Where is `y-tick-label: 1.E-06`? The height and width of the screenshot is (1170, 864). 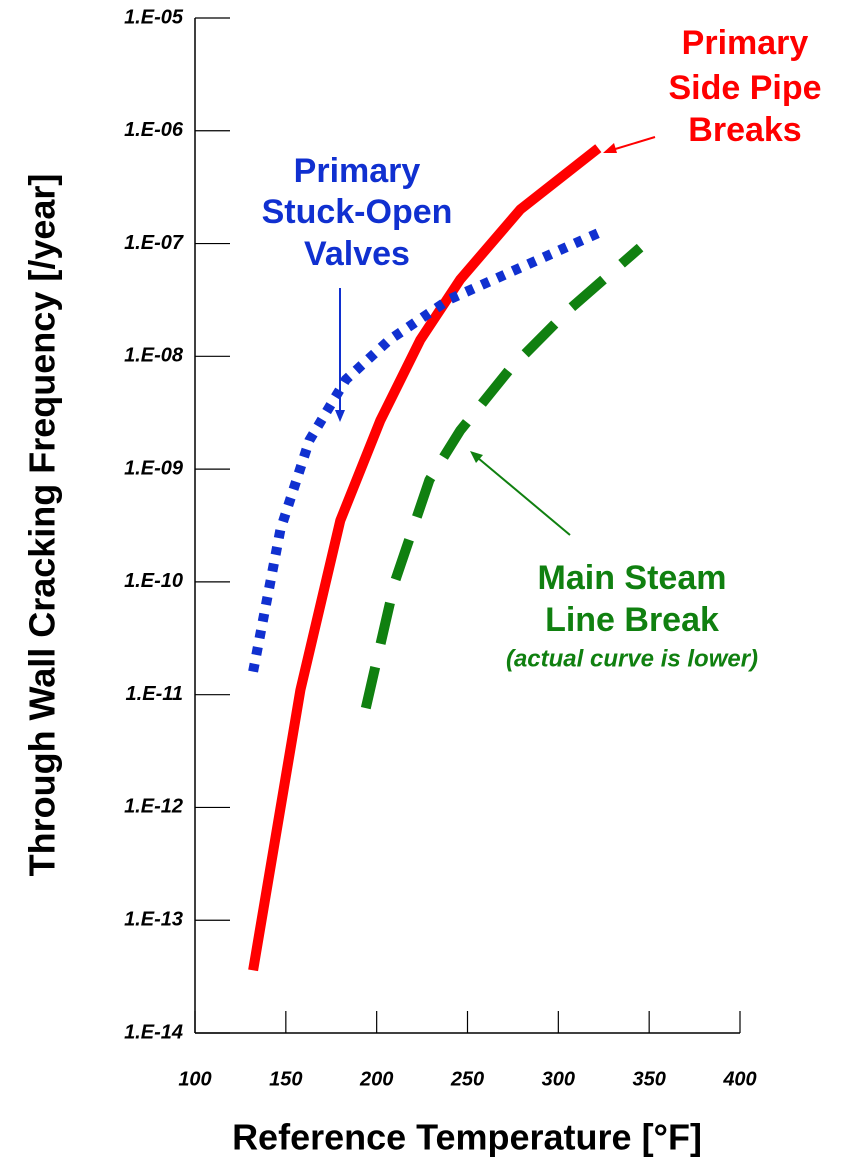 y-tick-label: 1.E-06 is located at coordinates (154, 130).